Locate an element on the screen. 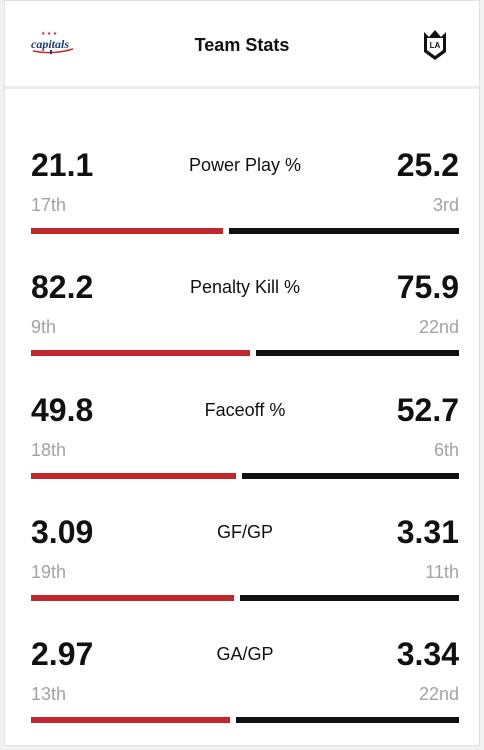 Image resolution: width=484 pixels, height=750 pixels. card-header: ★ ★ ★ capitals Team Stats LA is located at coordinates (242, 45).